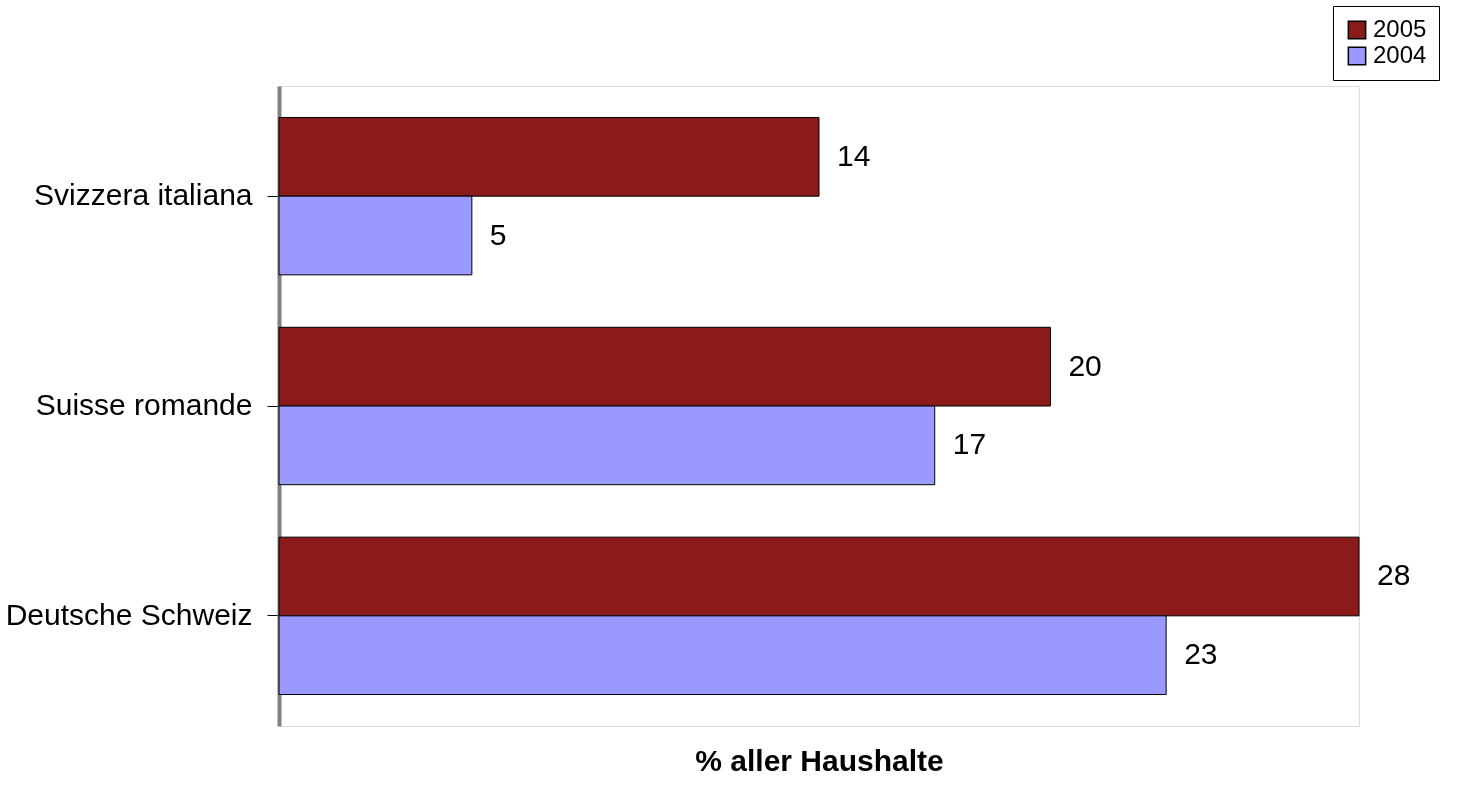 Image resolution: width=1465 pixels, height=798 pixels. What do you see at coordinates (144, 404) in the screenshot?
I see `y-tick-label: Suisse romande` at bounding box center [144, 404].